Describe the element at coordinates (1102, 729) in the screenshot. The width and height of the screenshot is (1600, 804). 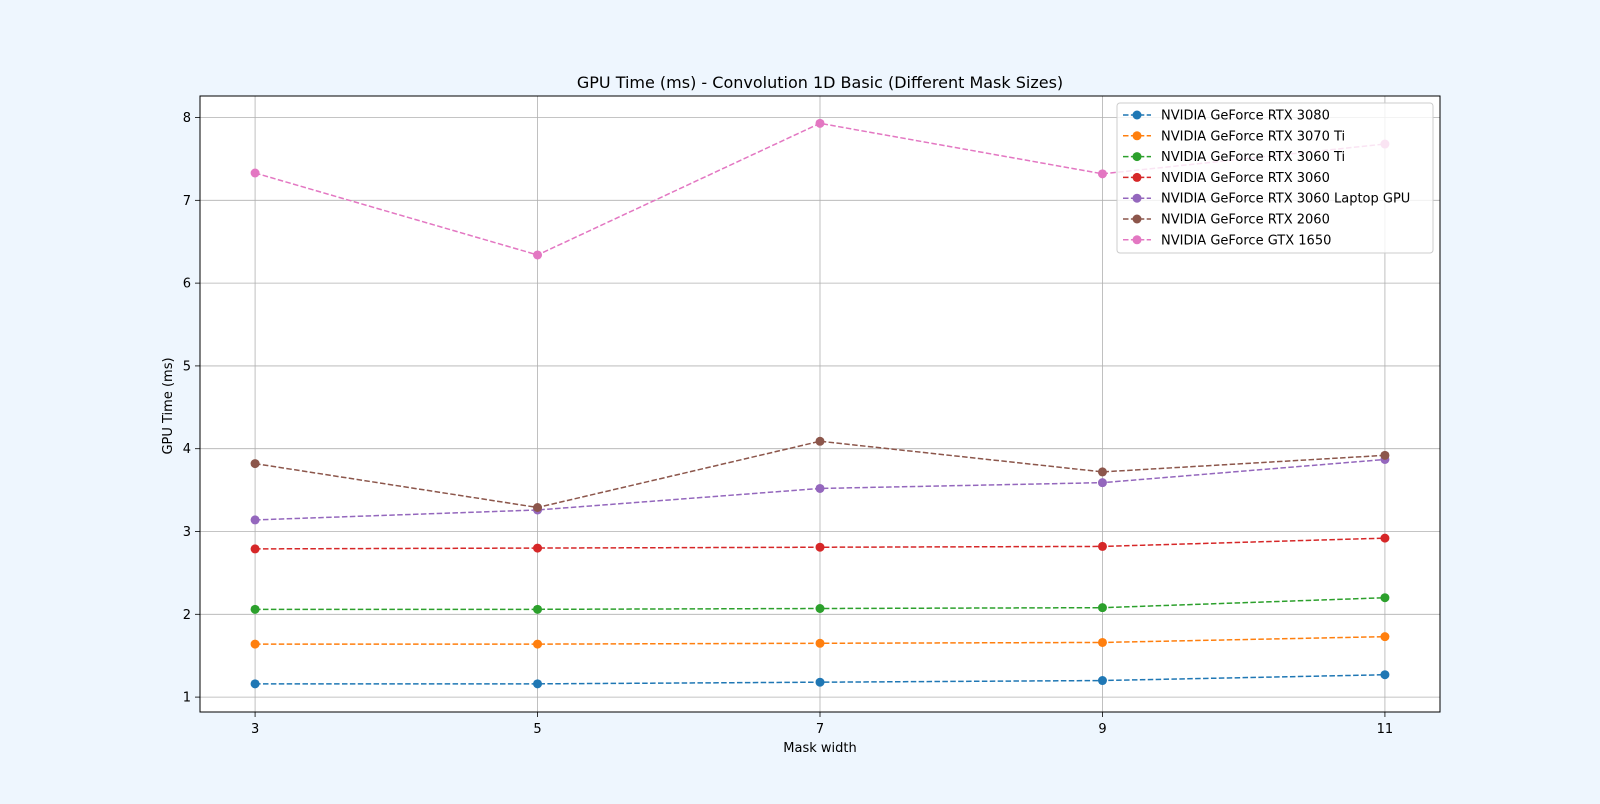
I see `x-tick-label: 9` at that location.